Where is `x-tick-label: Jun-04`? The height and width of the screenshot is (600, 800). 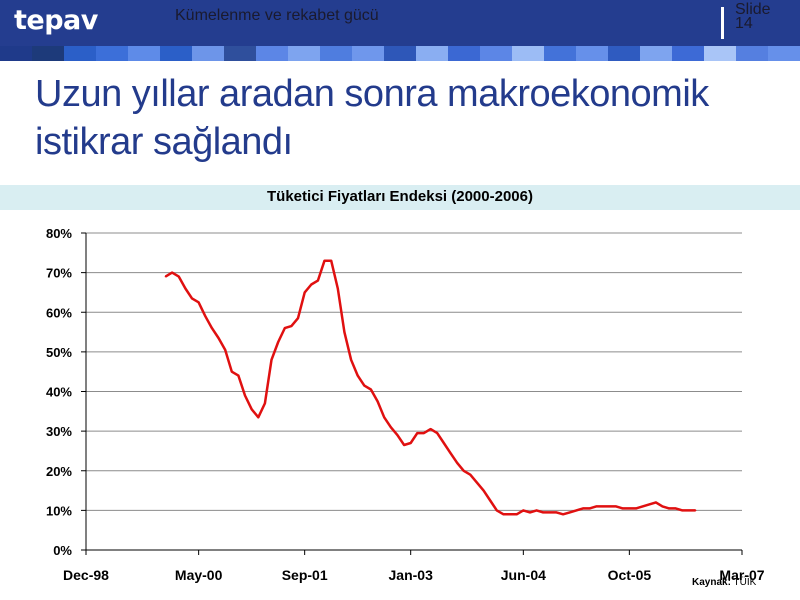 x-tick-label: Jun-04 is located at coordinates (523, 575).